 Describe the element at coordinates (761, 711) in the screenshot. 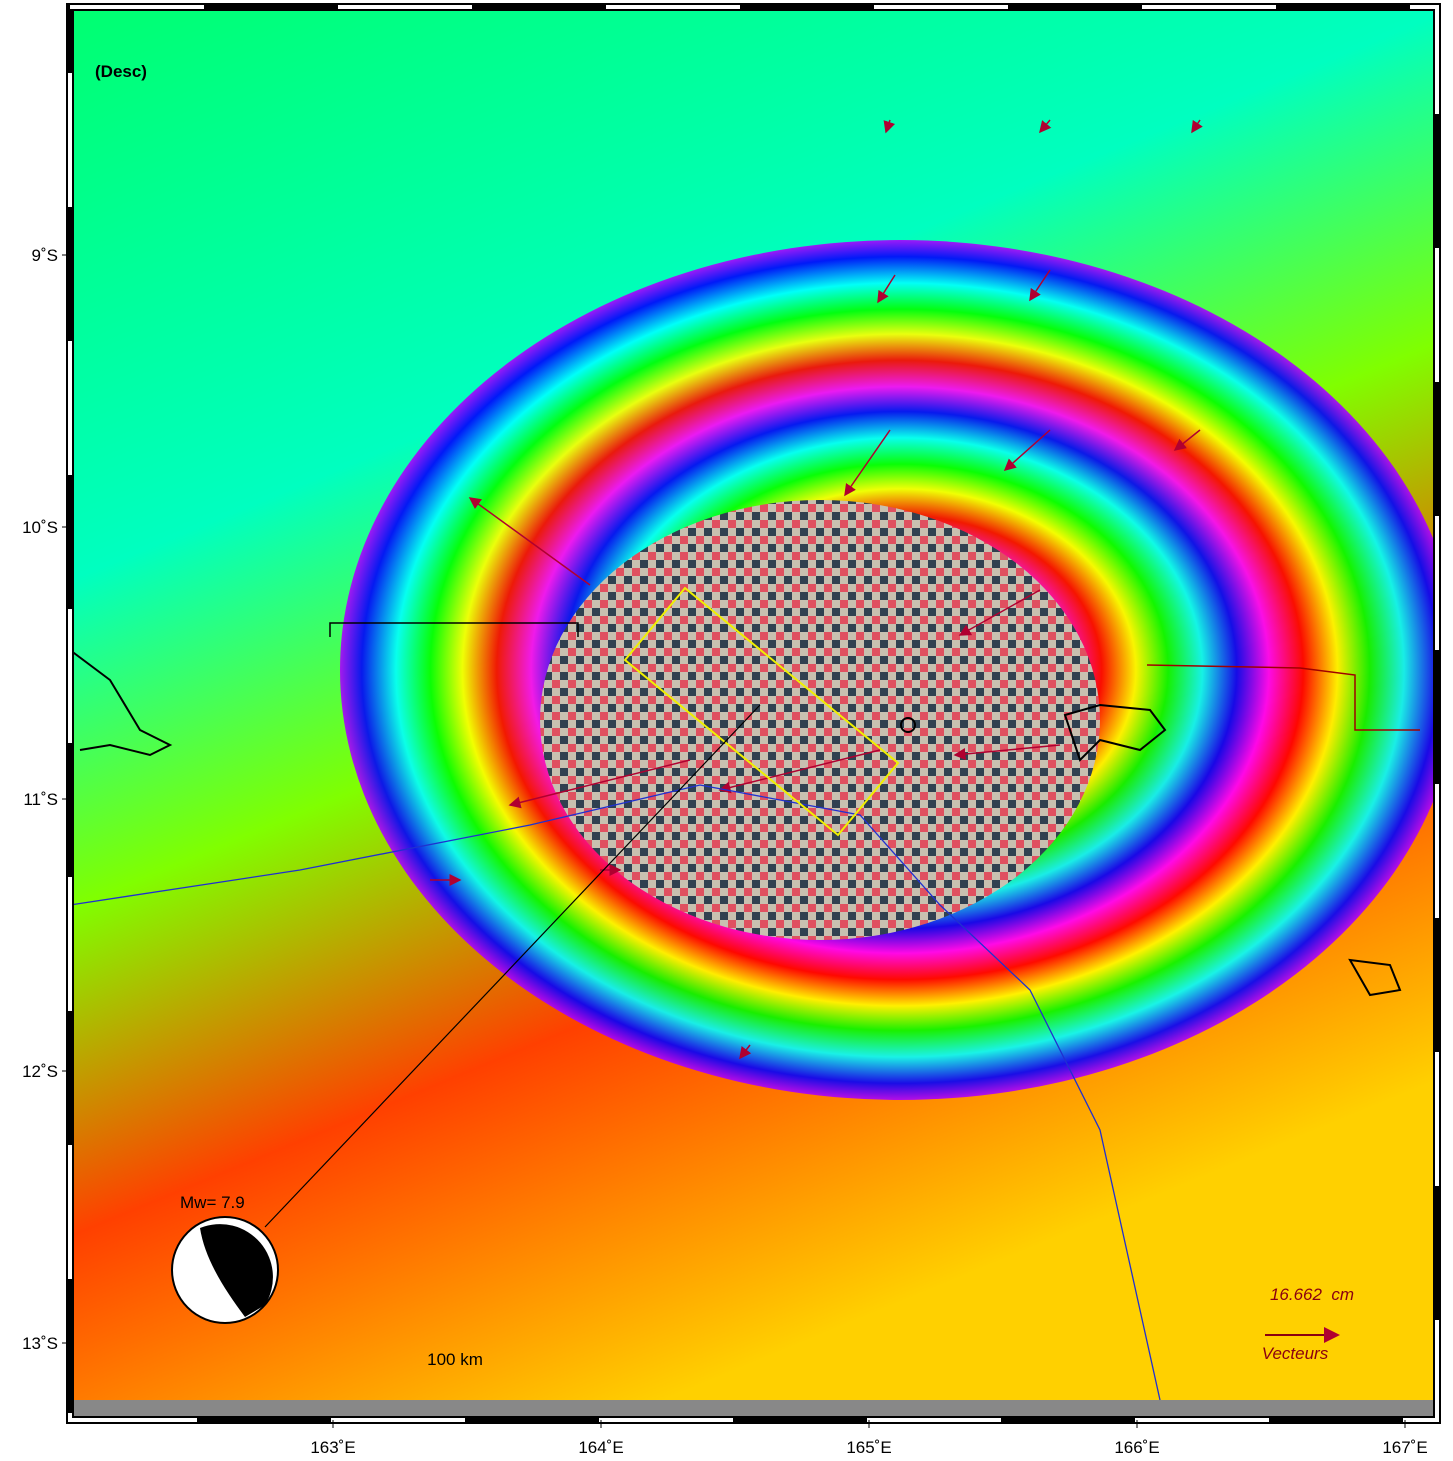

I see `rupture-plane` at that location.